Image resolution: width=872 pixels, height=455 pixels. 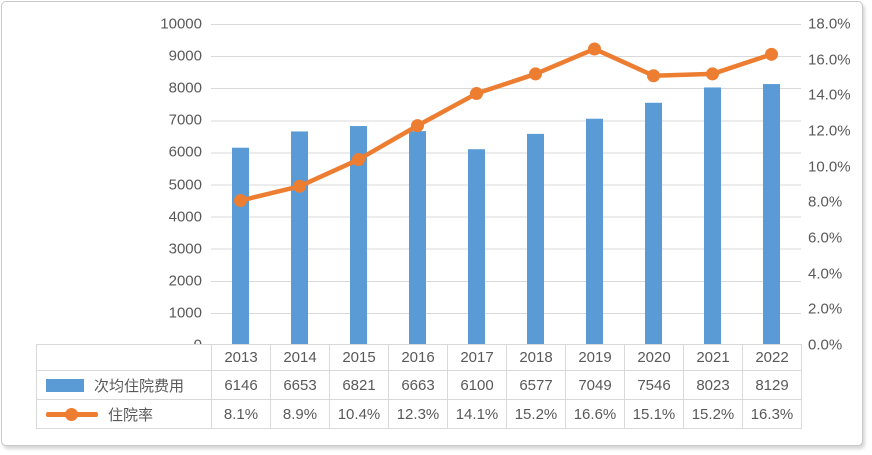 What do you see at coordinates (829, 24) in the screenshot?
I see `right-axis-label: 18.0%` at bounding box center [829, 24].